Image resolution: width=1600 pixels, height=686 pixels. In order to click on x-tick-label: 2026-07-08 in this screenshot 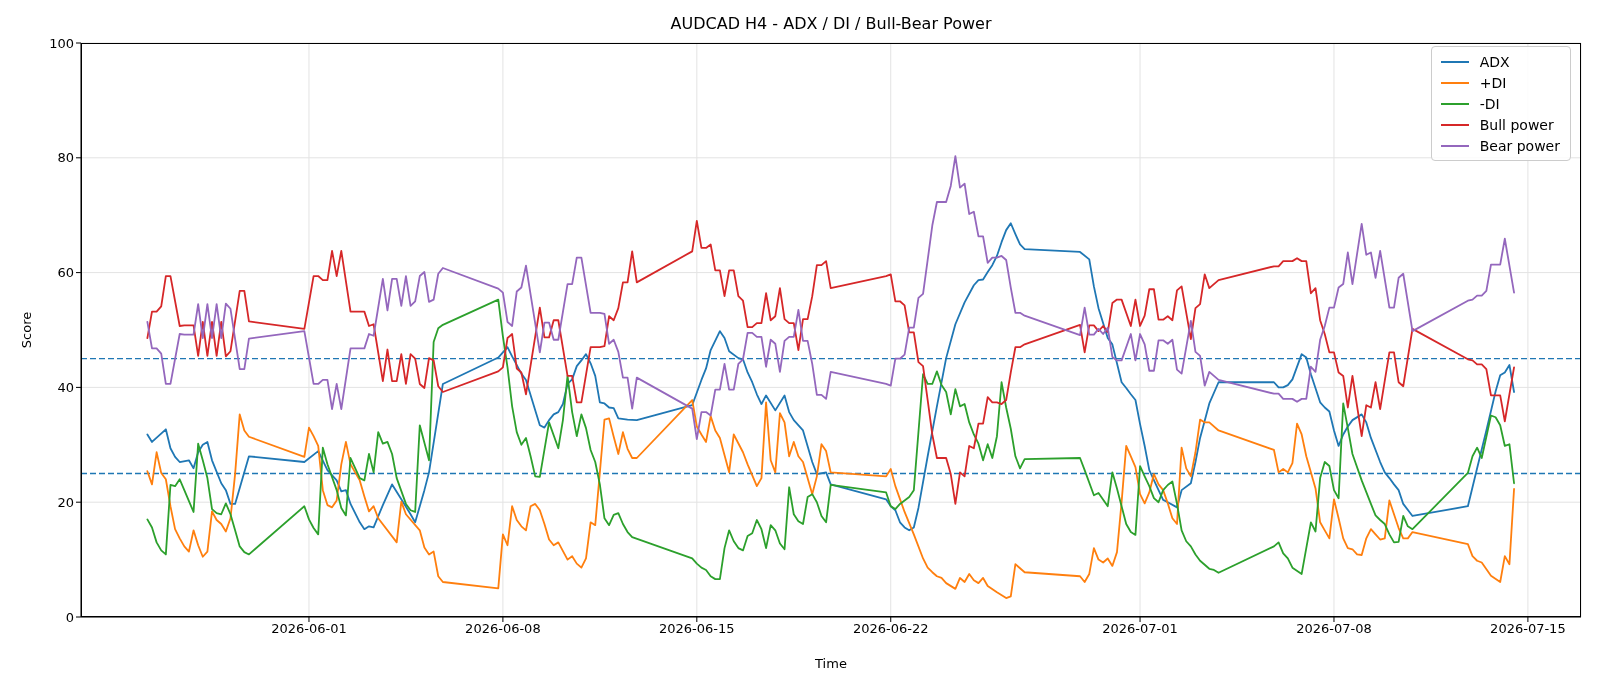, I will do `click(1334, 629)`.